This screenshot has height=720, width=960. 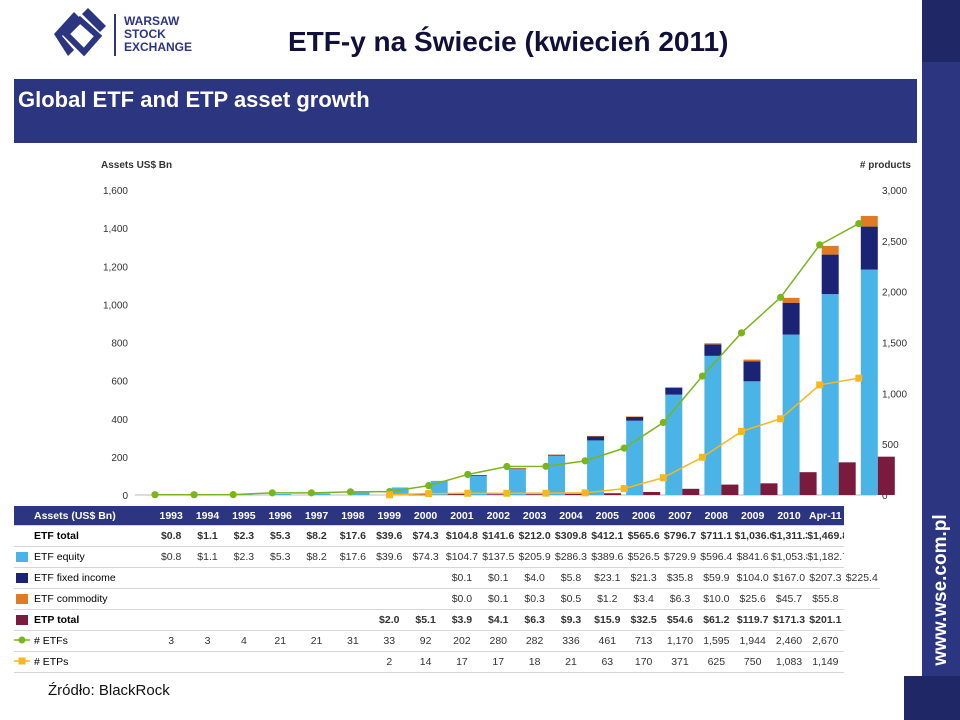 What do you see at coordinates (534, 599) in the screenshot?
I see `value-cell: $0.3` at bounding box center [534, 599].